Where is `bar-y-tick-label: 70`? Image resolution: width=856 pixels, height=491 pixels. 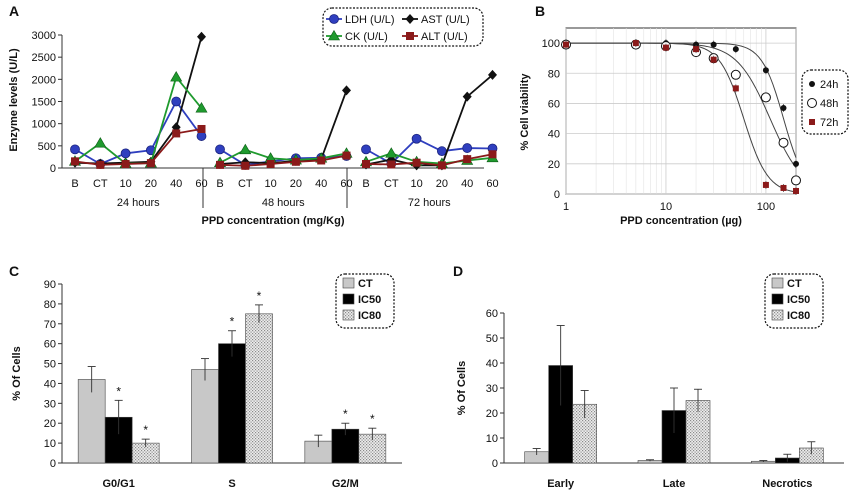
bar-y-tick-label: 70 is located at coordinates (50, 325).